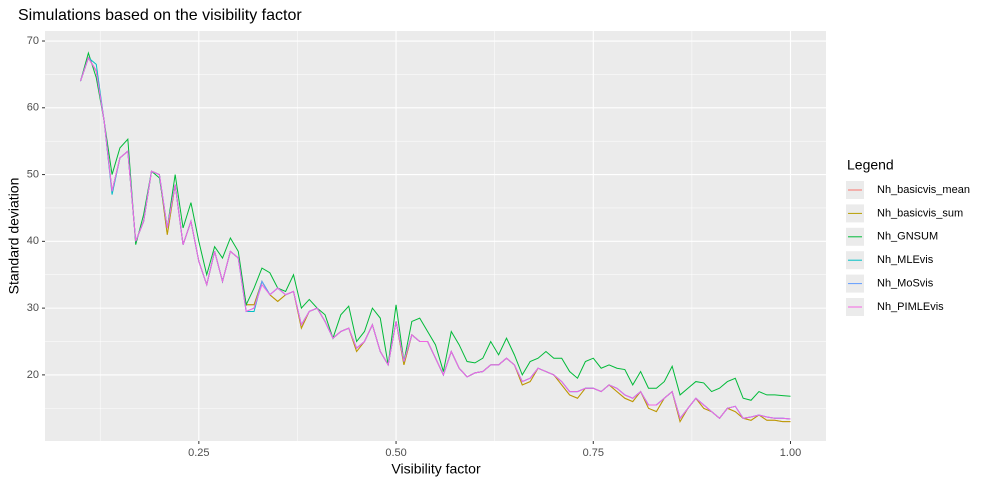  Describe the element at coordinates (905, 284) in the screenshot. I see `legend-label: Nh_MoSvis` at that location.